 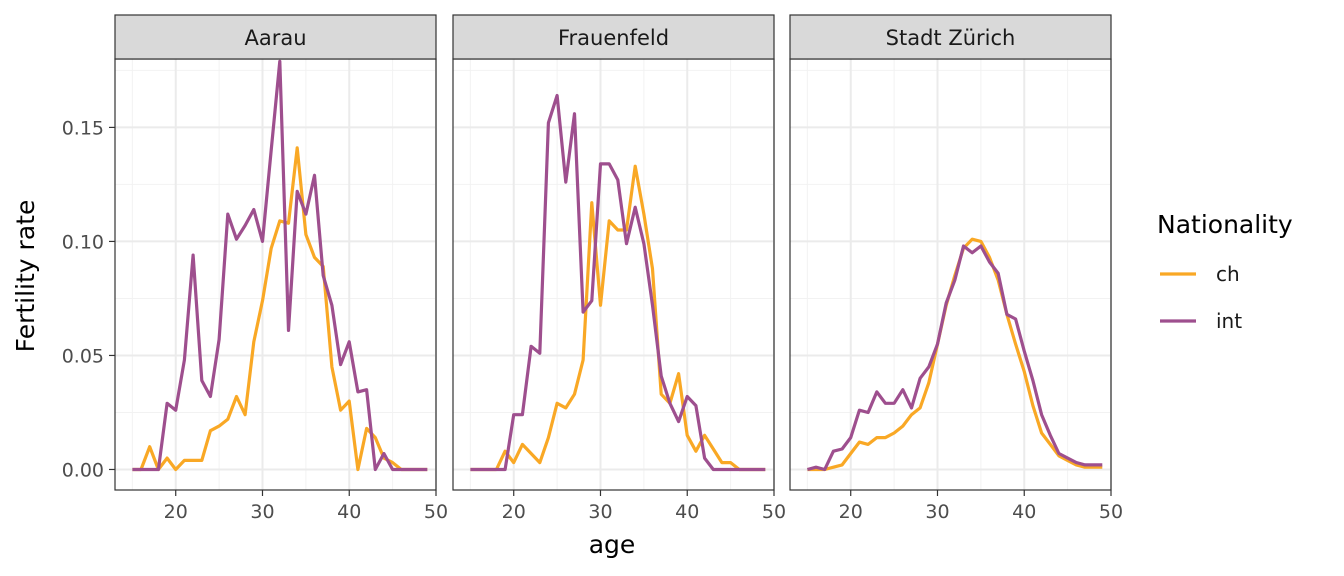 What do you see at coordinates (1228, 274) in the screenshot?
I see `legend-label-ch: ch` at bounding box center [1228, 274].